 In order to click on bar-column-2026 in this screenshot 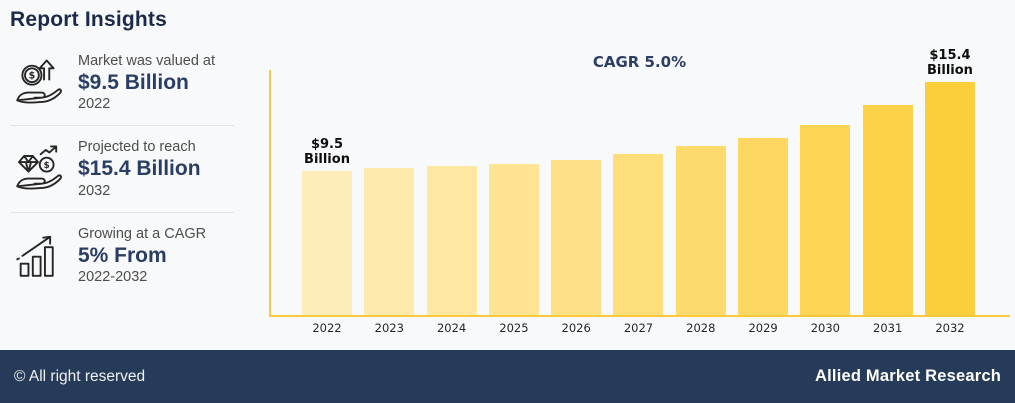, I will do `click(576, 237)`.